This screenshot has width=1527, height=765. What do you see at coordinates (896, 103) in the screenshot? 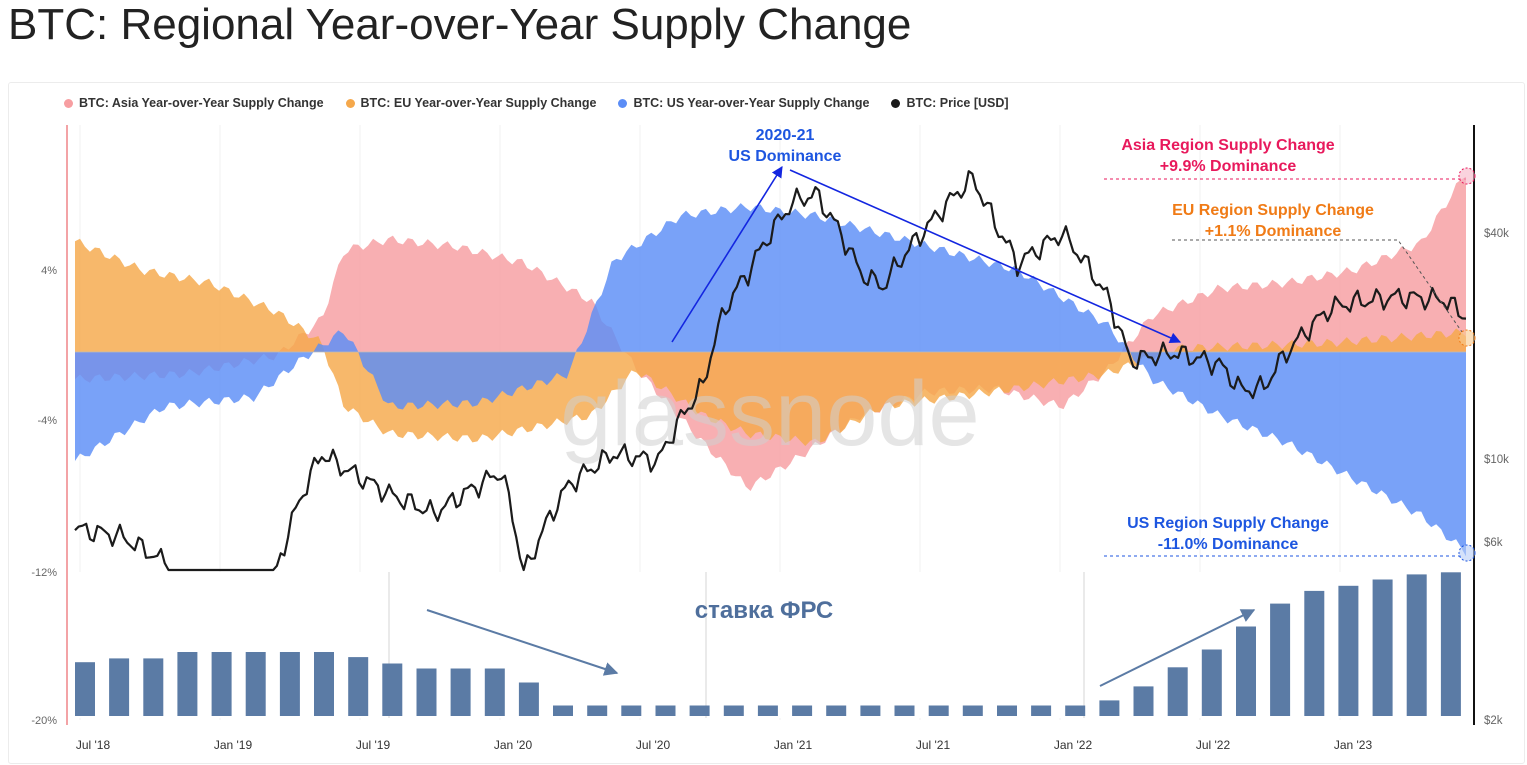
I see `legend-dot-price` at bounding box center [896, 103].